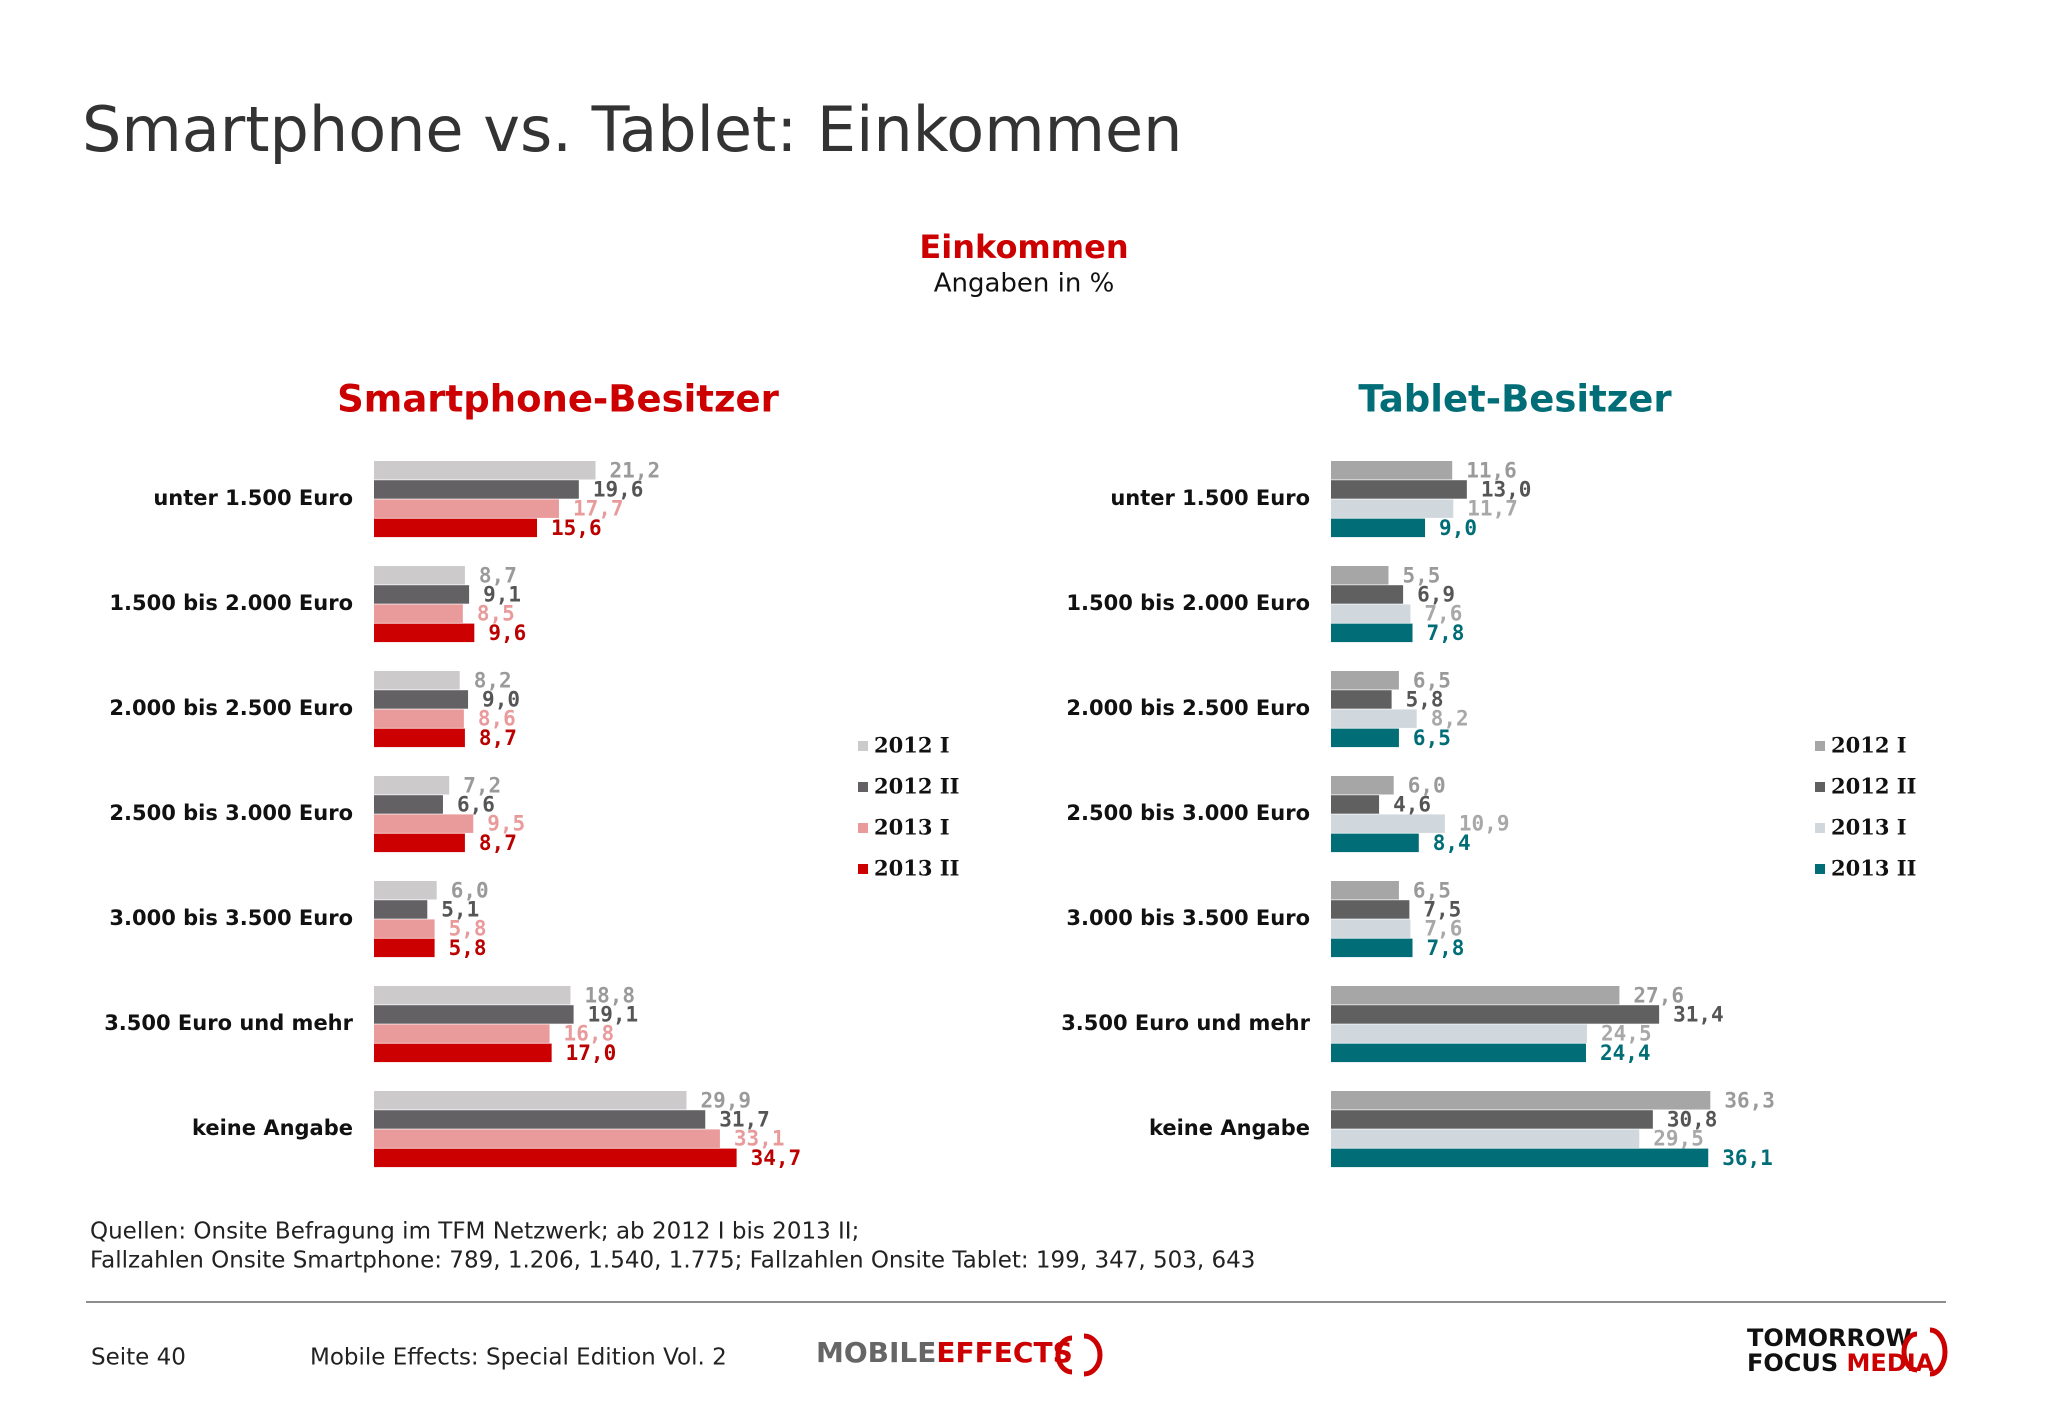 This screenshot has height=1418, width=2048. What do you see at coordinates (1023, 247) in the screenshot?
I see `section-title: Einkommen` at bounding box center [1023, 247].